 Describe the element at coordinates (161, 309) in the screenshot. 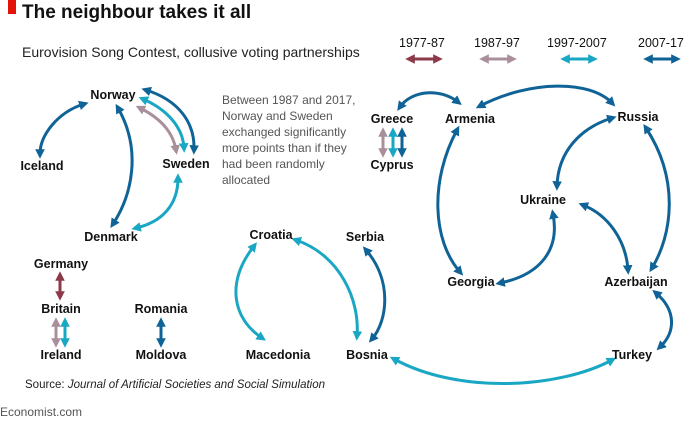

I see `node-romania: Romania` at that location.